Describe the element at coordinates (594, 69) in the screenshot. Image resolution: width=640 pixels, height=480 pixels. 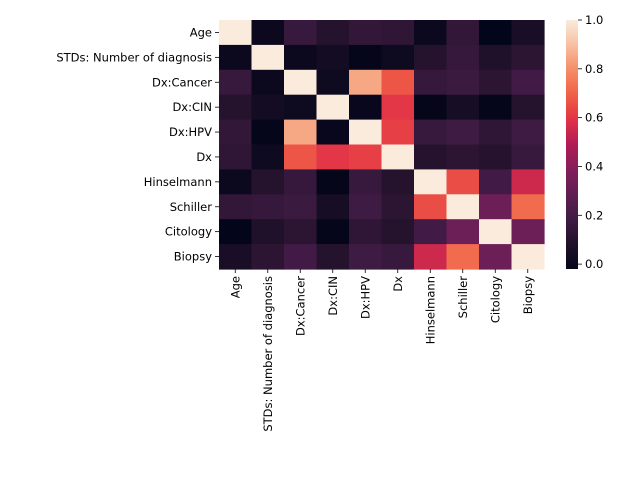
I see `colorbar-tick-label: 0.8` at that location.